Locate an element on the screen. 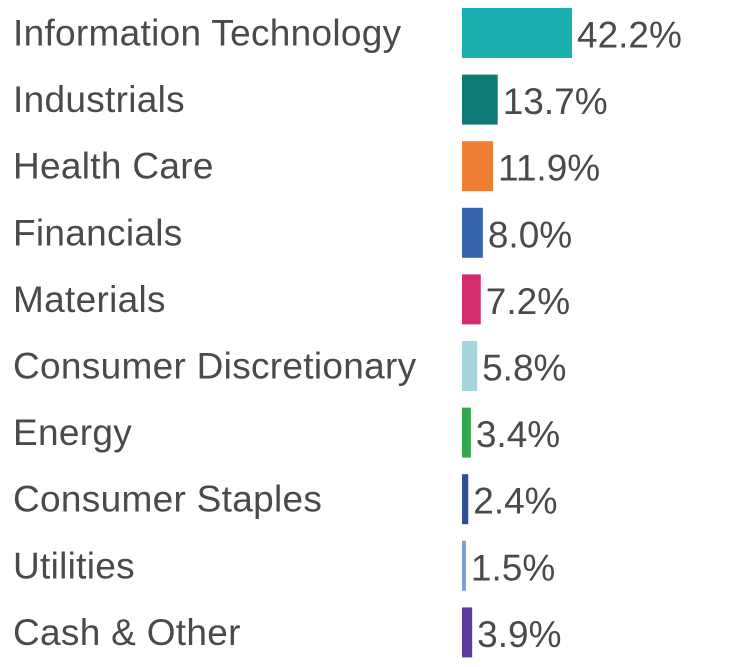 The image size is (744, 667). bar-consumer-staples is located at coordinates (465, 499).